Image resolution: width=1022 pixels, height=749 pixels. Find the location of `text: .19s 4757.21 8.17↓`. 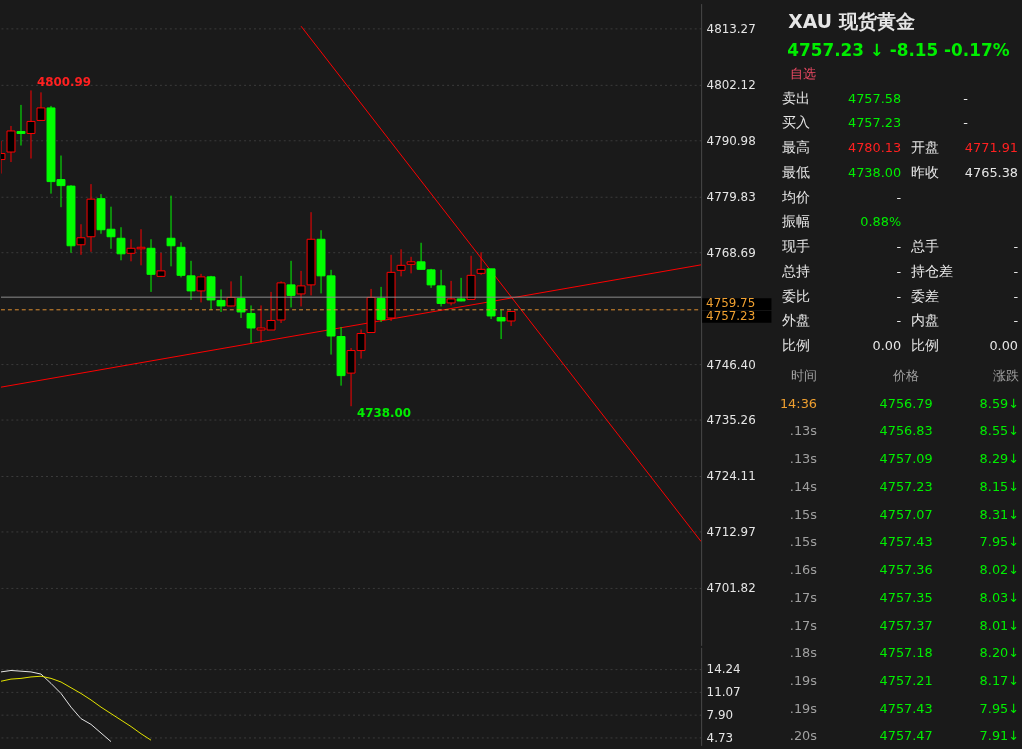

text: .19s 4757.21 8.17↓ is located at coordinates (904, 680).